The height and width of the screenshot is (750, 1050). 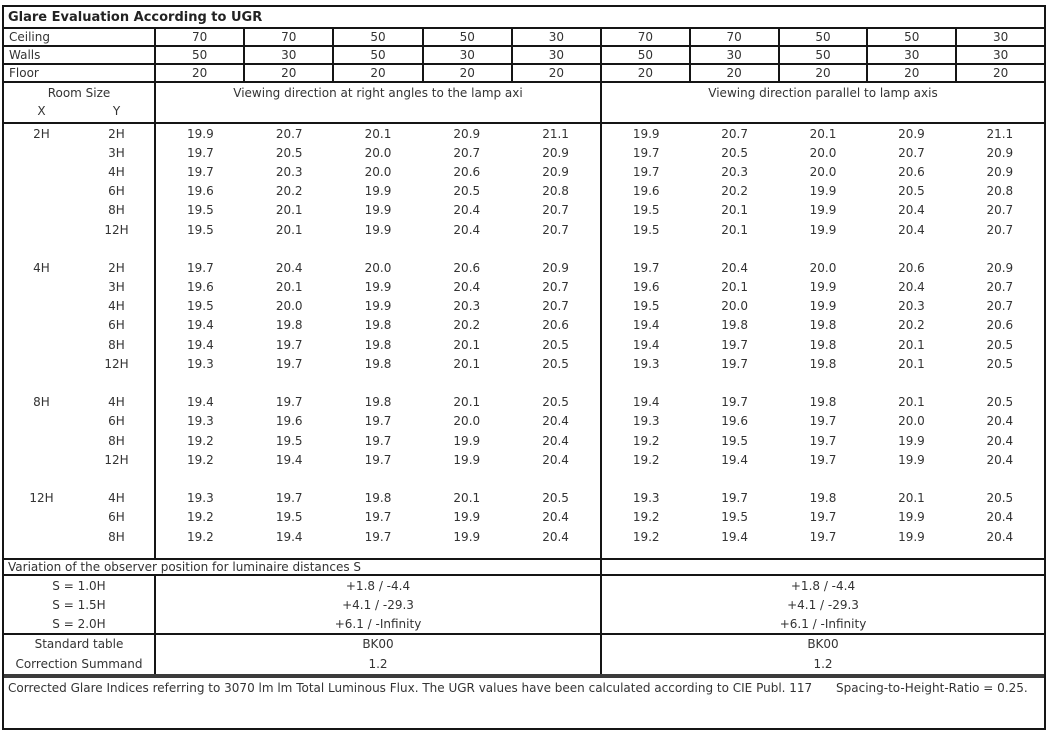 What do you see at coordinates (379, 664) in the screenshot?
I see `summary-left-value: 1.2` at bounding box center [379, 664].